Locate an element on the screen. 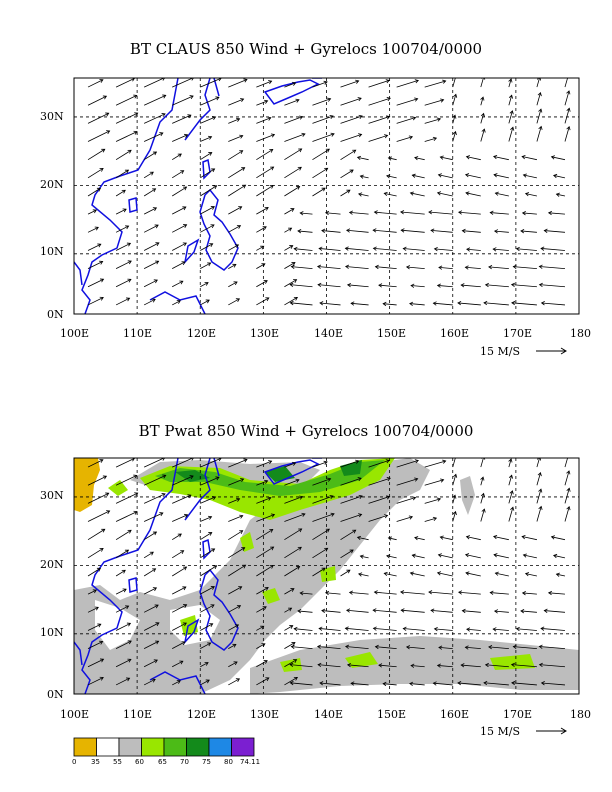 The image size is (612, 792). panel1-coast-japan is located at coordinates (292, 91).